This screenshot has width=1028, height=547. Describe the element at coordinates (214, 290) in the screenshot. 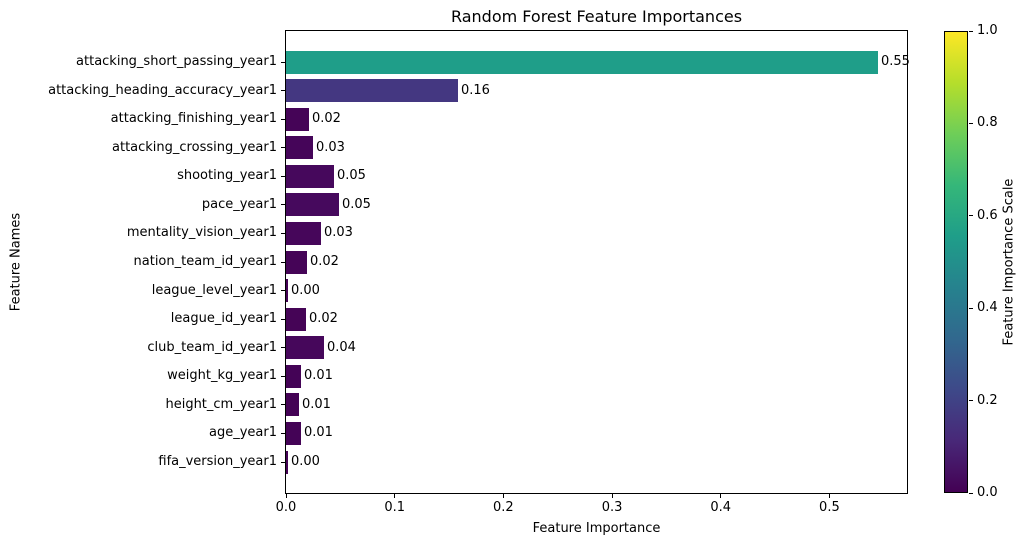

I see `y-tick-label: league_level_year1` at that location.